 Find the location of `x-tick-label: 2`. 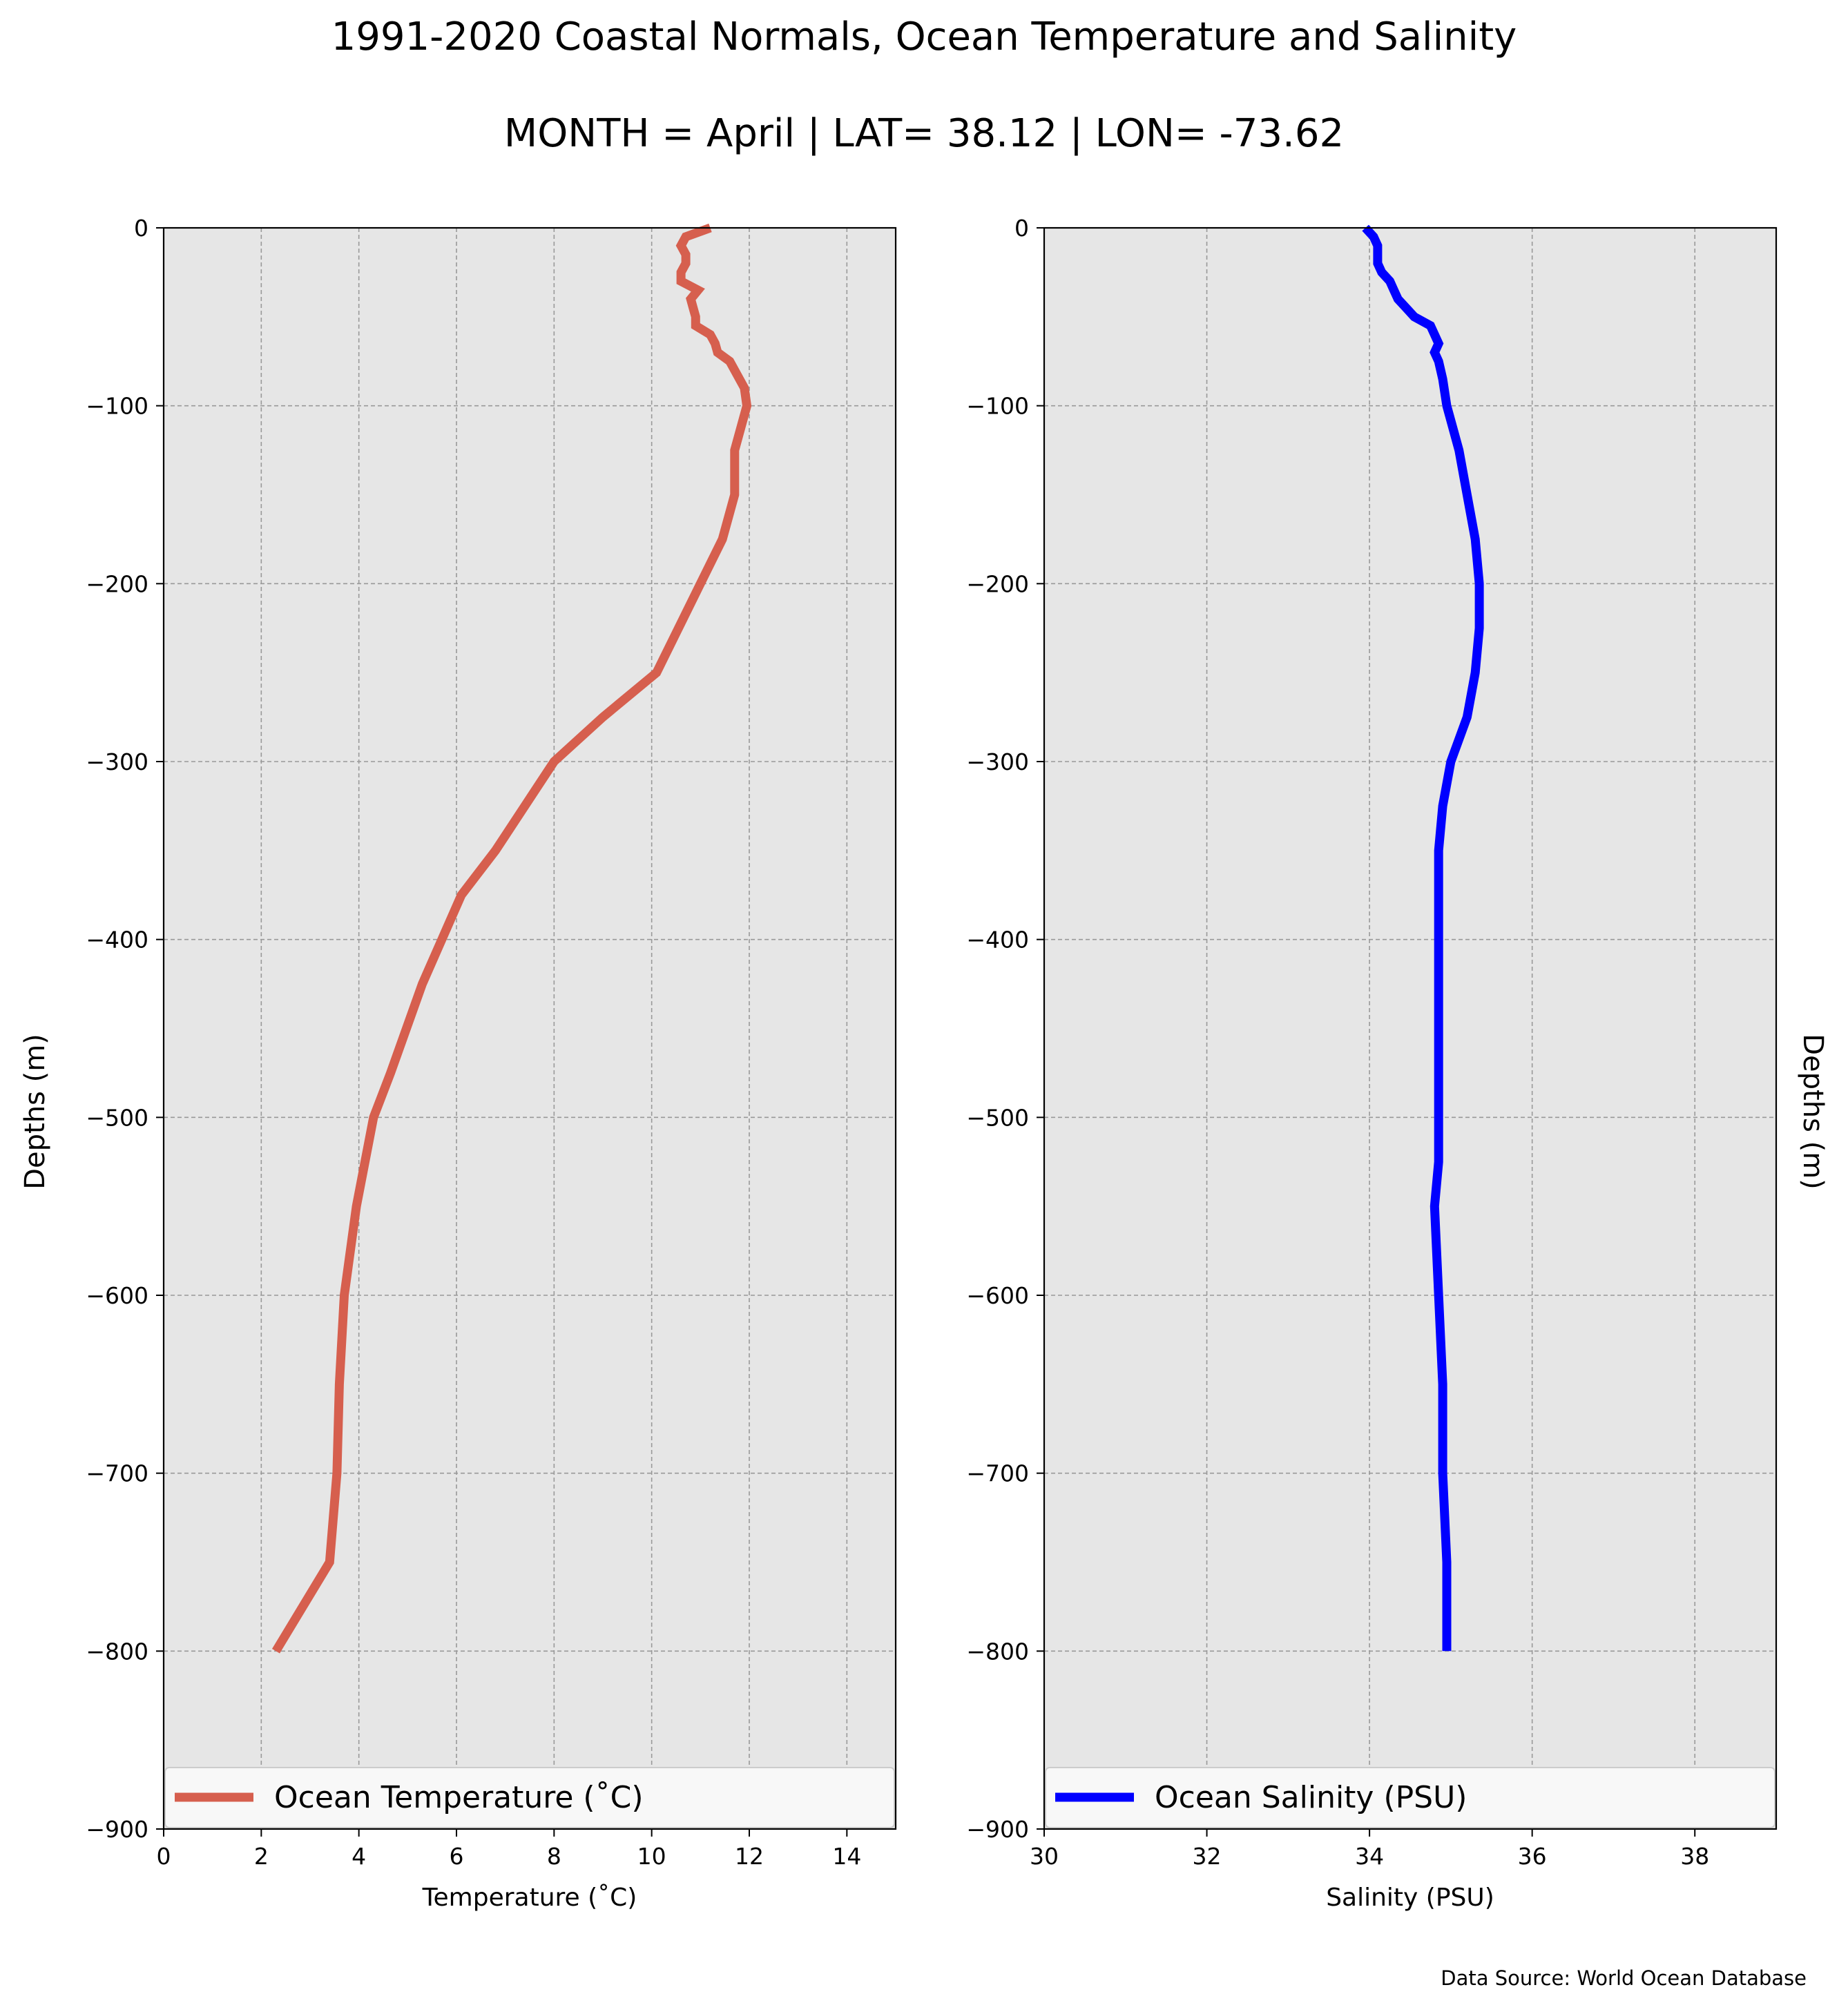

x-tick-label: 2 is located at coordinates (261, 1856).